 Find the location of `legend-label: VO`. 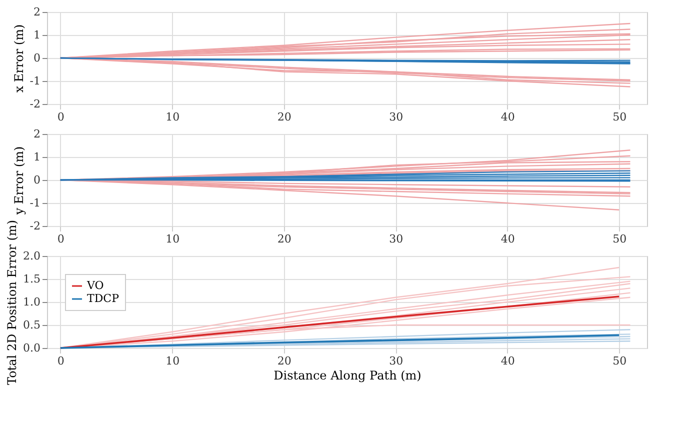

legend-label: VO is located at coordinates (95, 285).